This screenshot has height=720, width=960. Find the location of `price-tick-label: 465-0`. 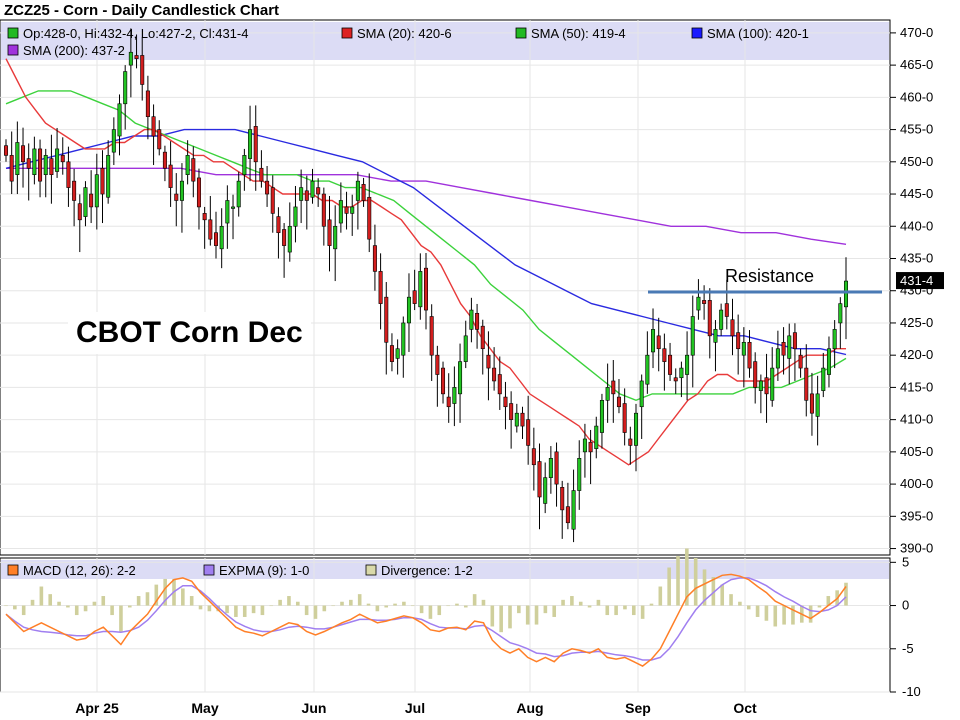

price-tick-label: 465-0 is located at coordinates (916, 64).